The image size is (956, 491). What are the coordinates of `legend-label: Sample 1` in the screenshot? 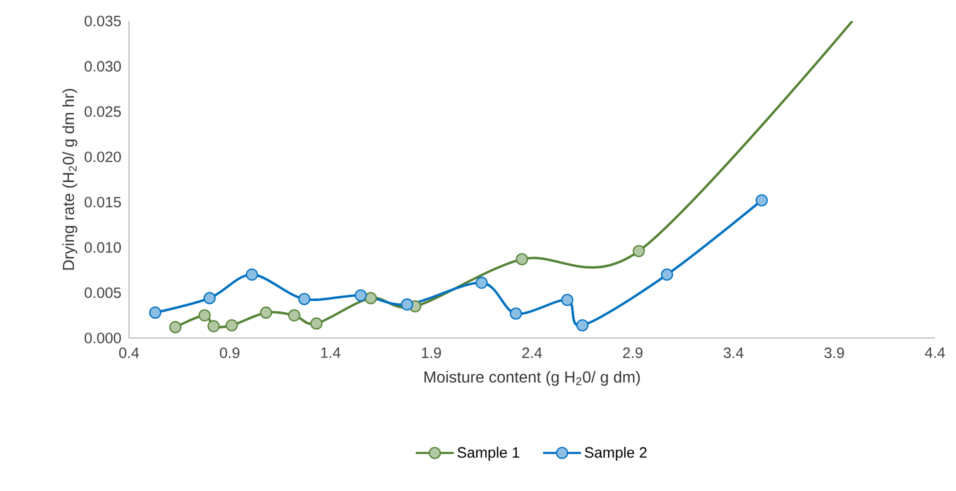 It's located at (489, 453).